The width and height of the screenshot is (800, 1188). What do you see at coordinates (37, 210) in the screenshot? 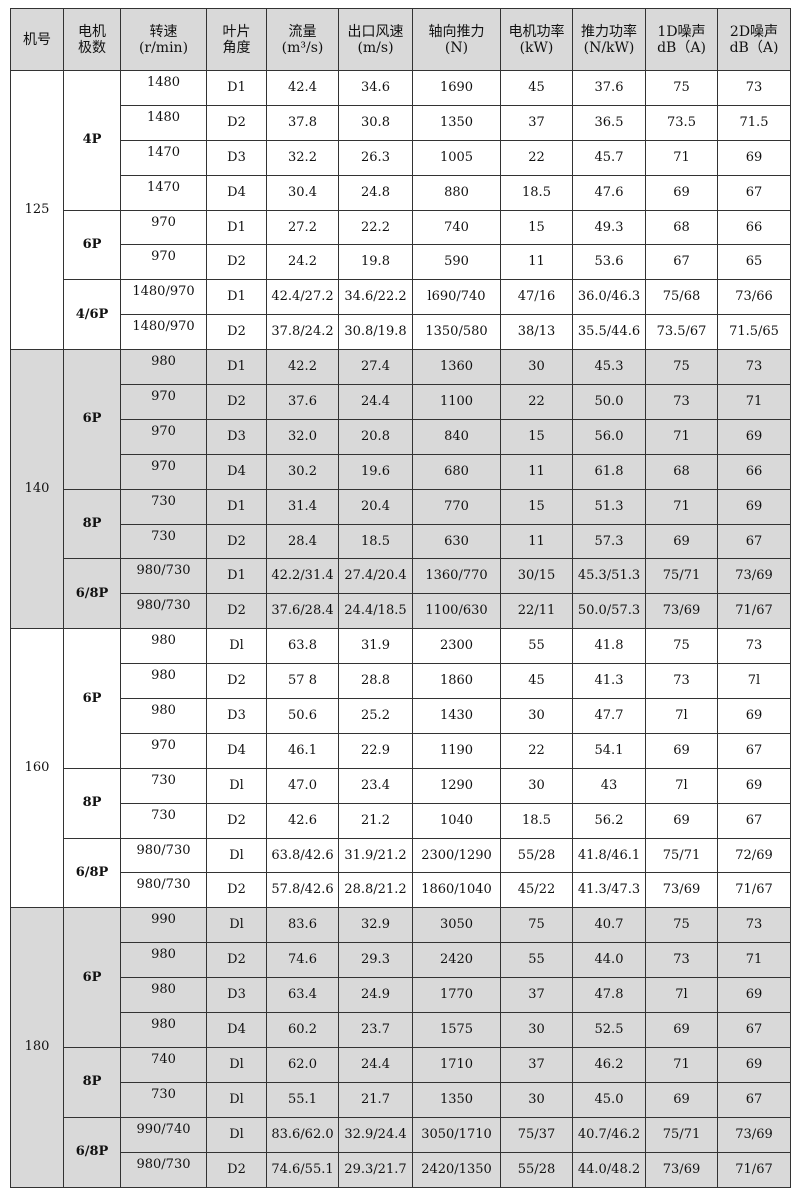
I see `model-cell: 125` at bounding box center [37, 210].